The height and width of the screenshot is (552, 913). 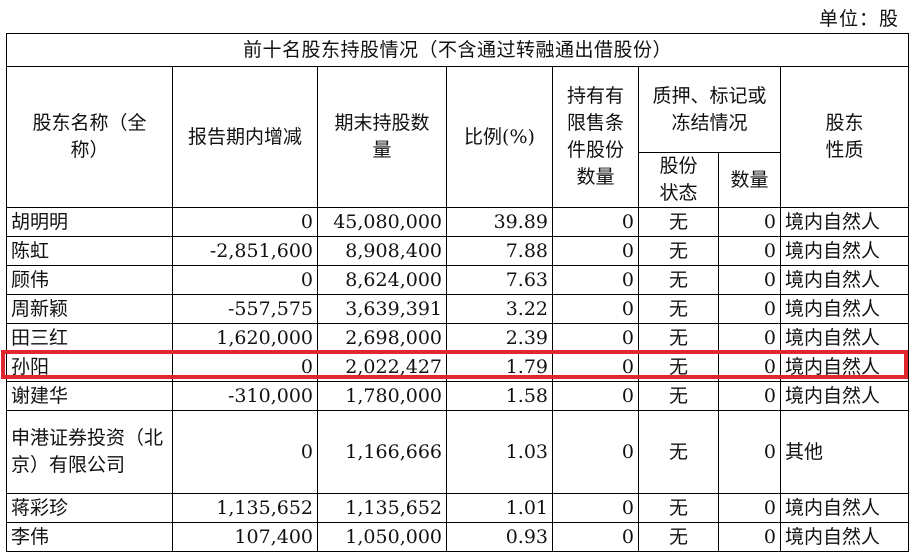 What do you see at coordinates (749, 180) in the screenshot?
I see `header-pledge-qty: 数量` at bounding box center [749, 180].